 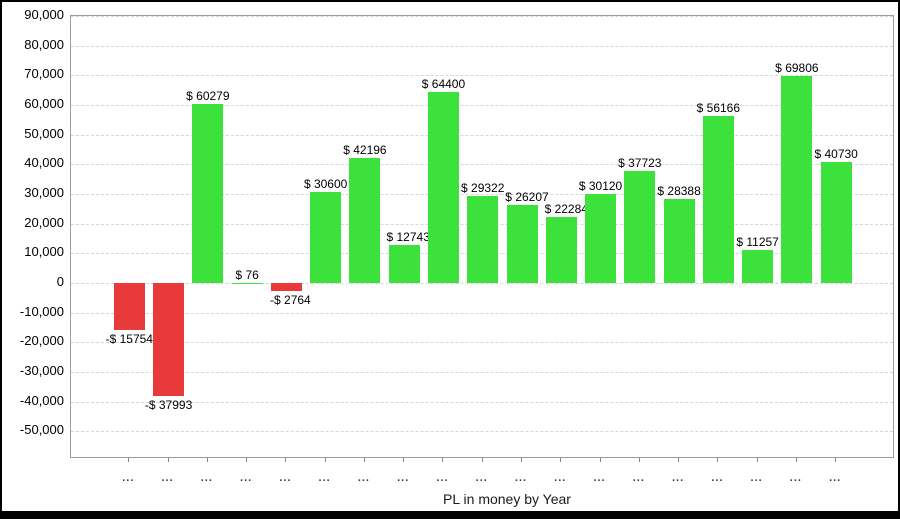 What do you see at coordinates (44, 44) in the screenshot?
I see `y-axis-label: 80,000` at bounding box center [44, 44].